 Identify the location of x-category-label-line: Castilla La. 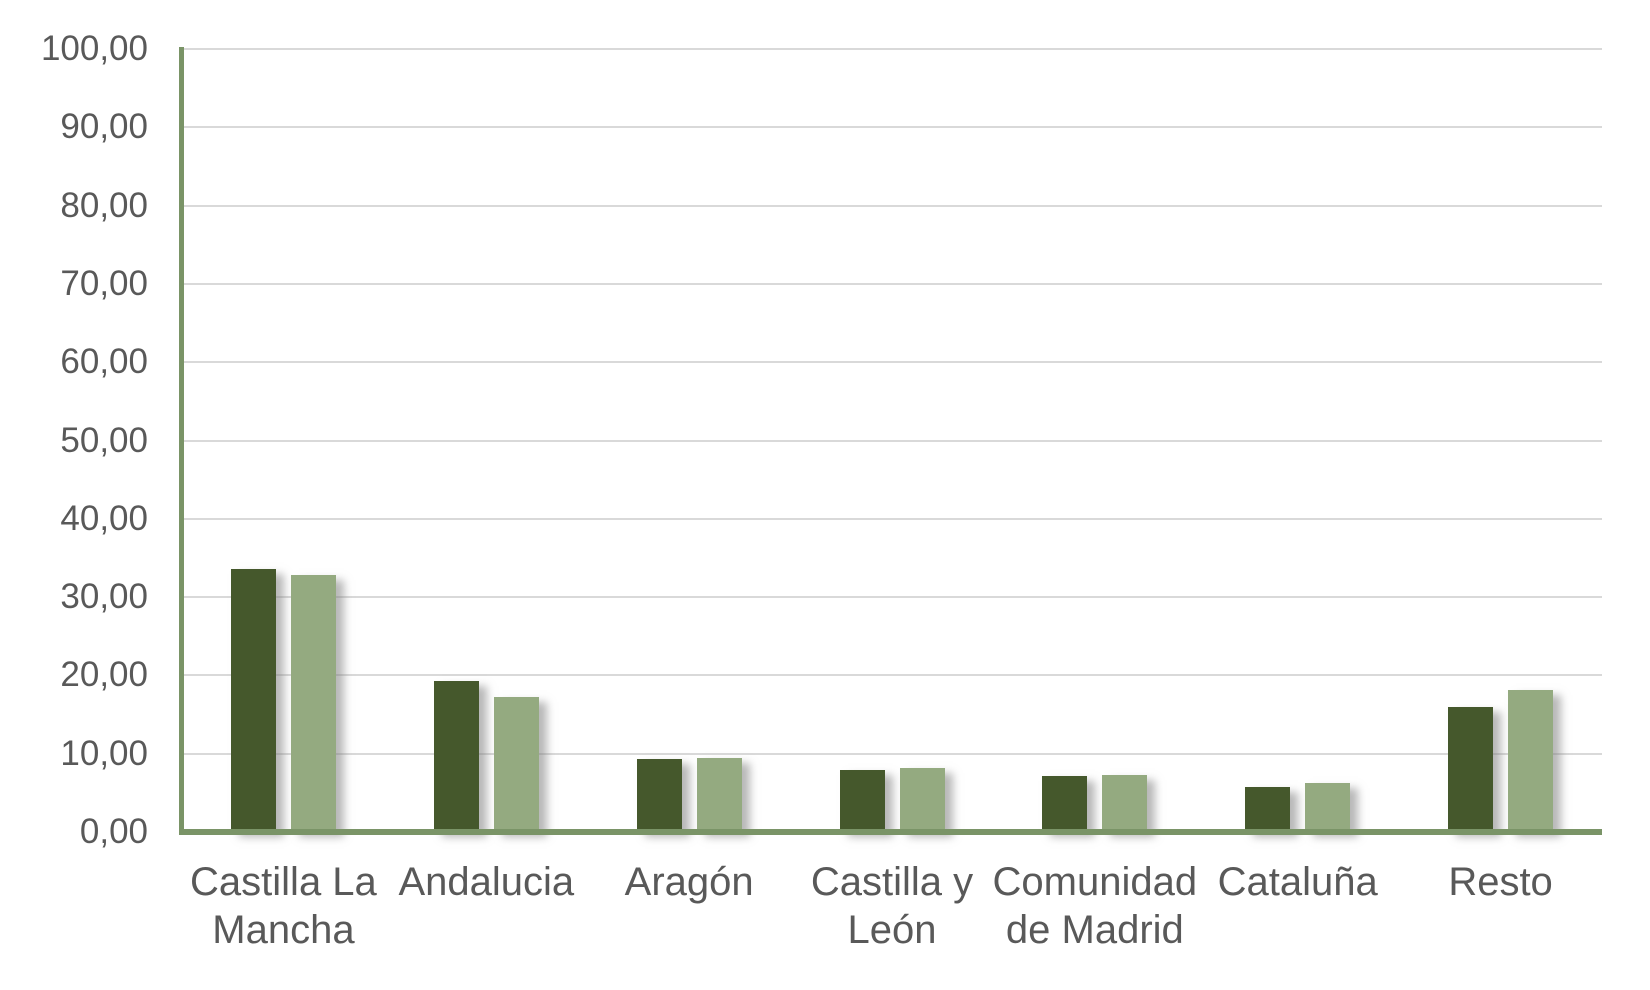
(283, 882).